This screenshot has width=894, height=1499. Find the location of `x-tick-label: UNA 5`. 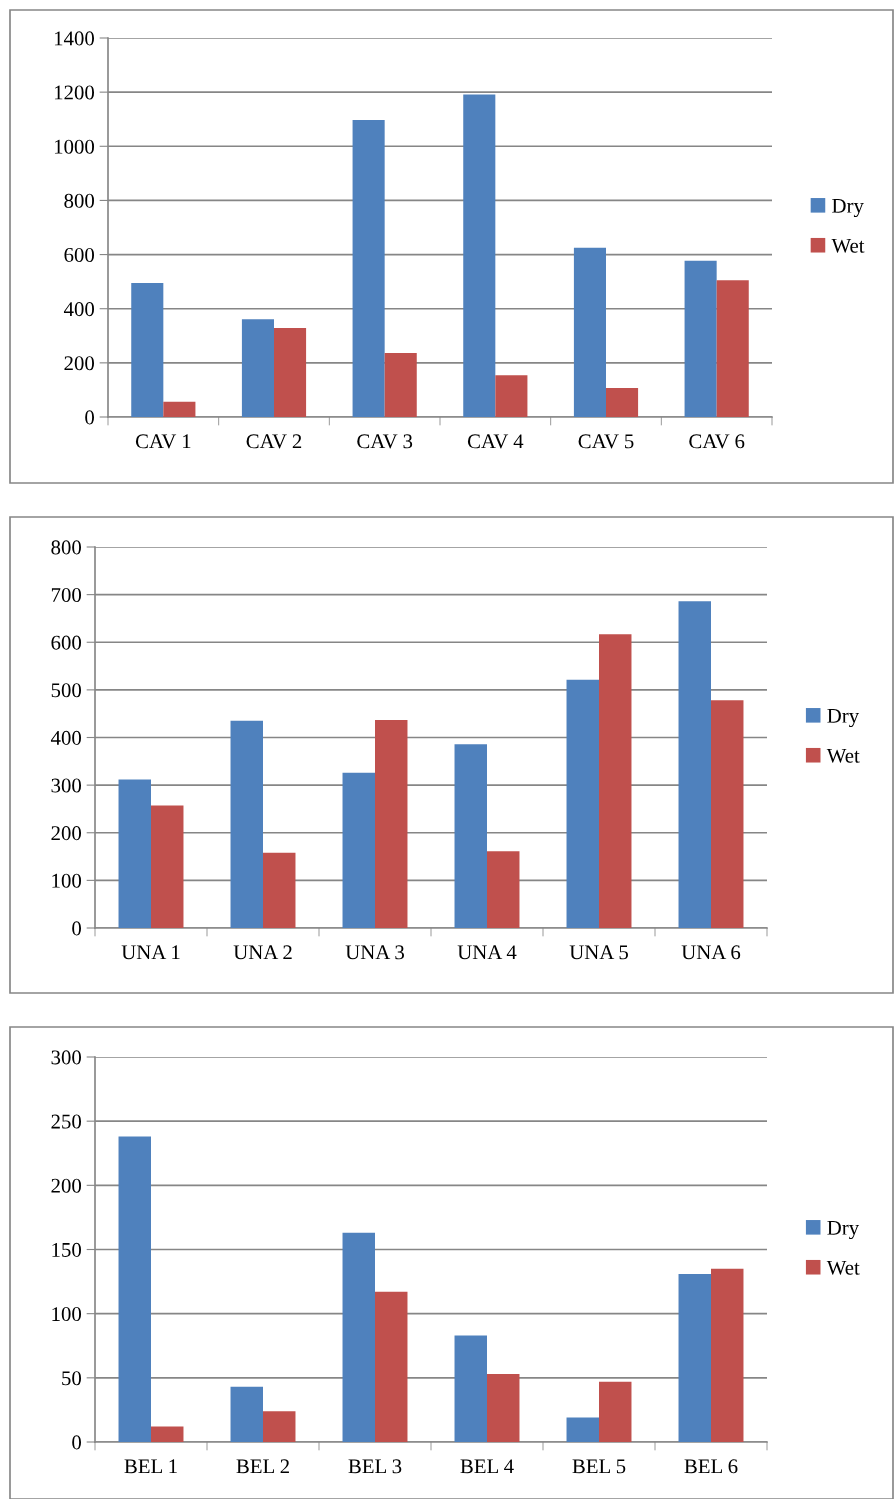

x-tick-label: UNA 5 is located at coordinates (598, 952).